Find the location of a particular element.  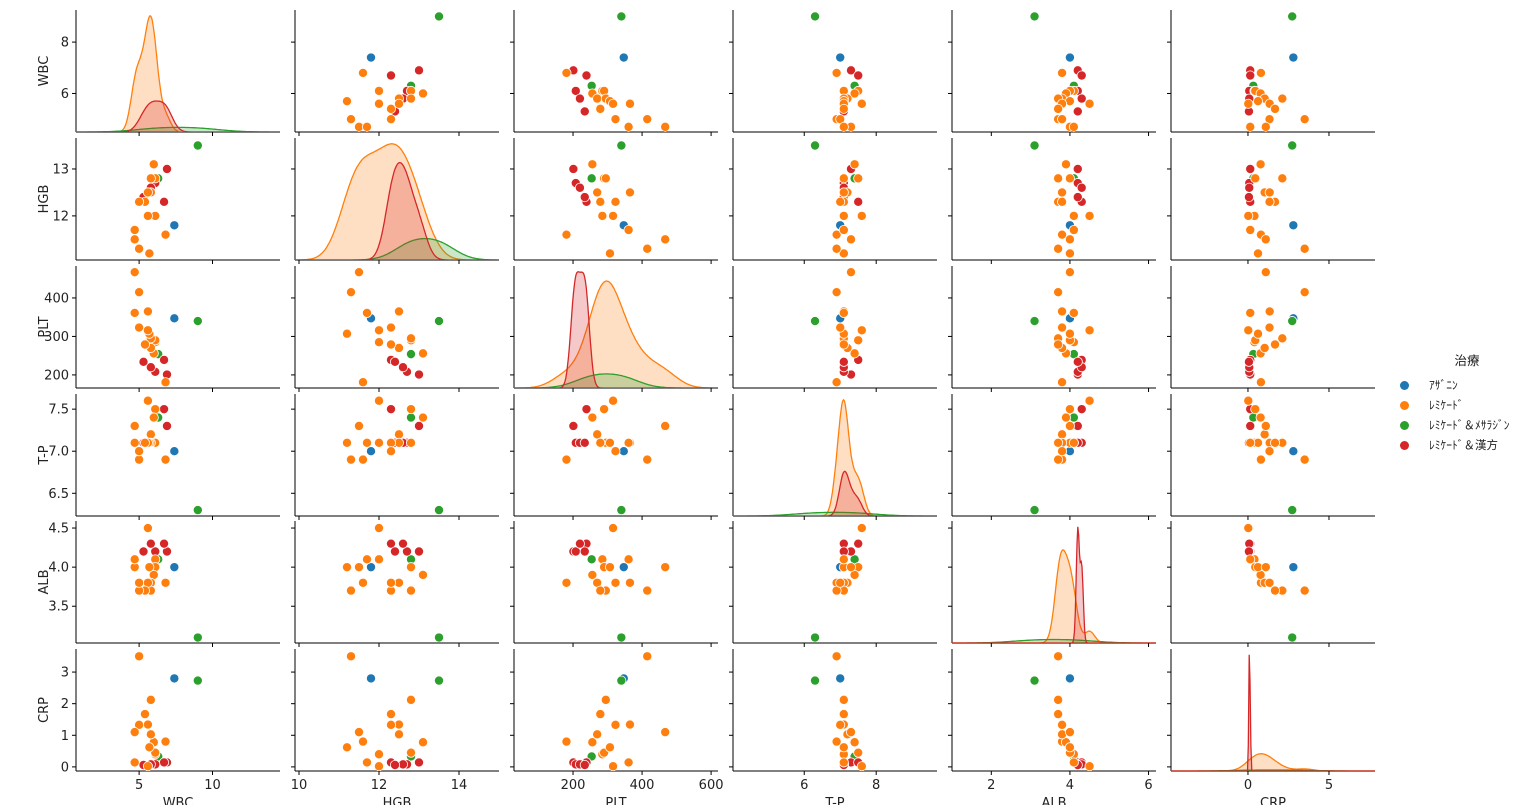

panel-HGB-vs-ALB is located at coordinates (1052, 201).